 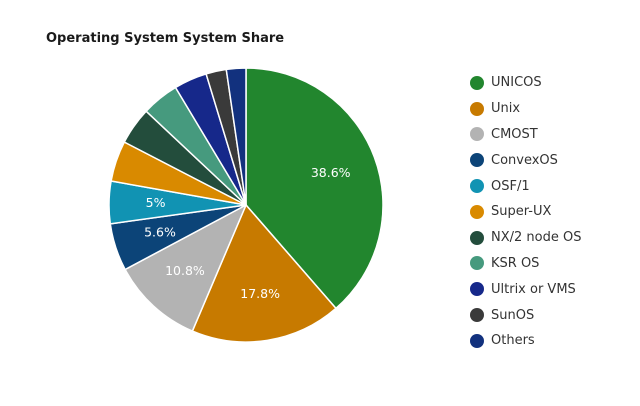 What do you see at coordinates (521, 212) in the screenshot?
I see `legend-label: Super-UX` at bounding box center [521, 212].